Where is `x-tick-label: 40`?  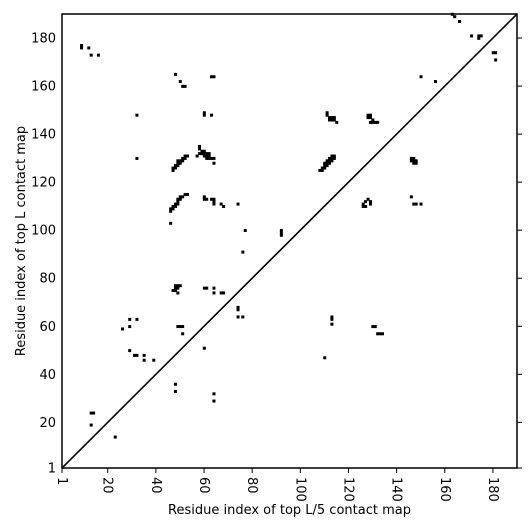
x-tick-label: 40 is located at coordinates (155, 485).